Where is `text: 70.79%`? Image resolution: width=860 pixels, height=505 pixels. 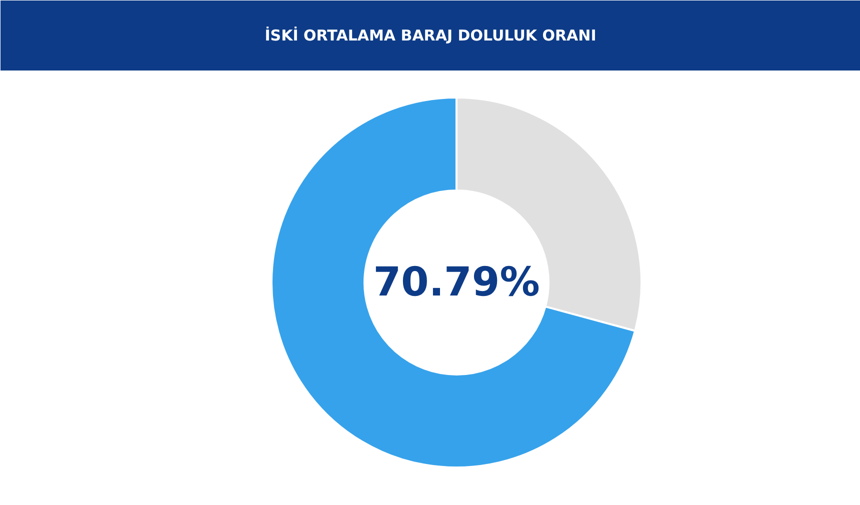 text: 70.79% is located at coordinates (456, 283).